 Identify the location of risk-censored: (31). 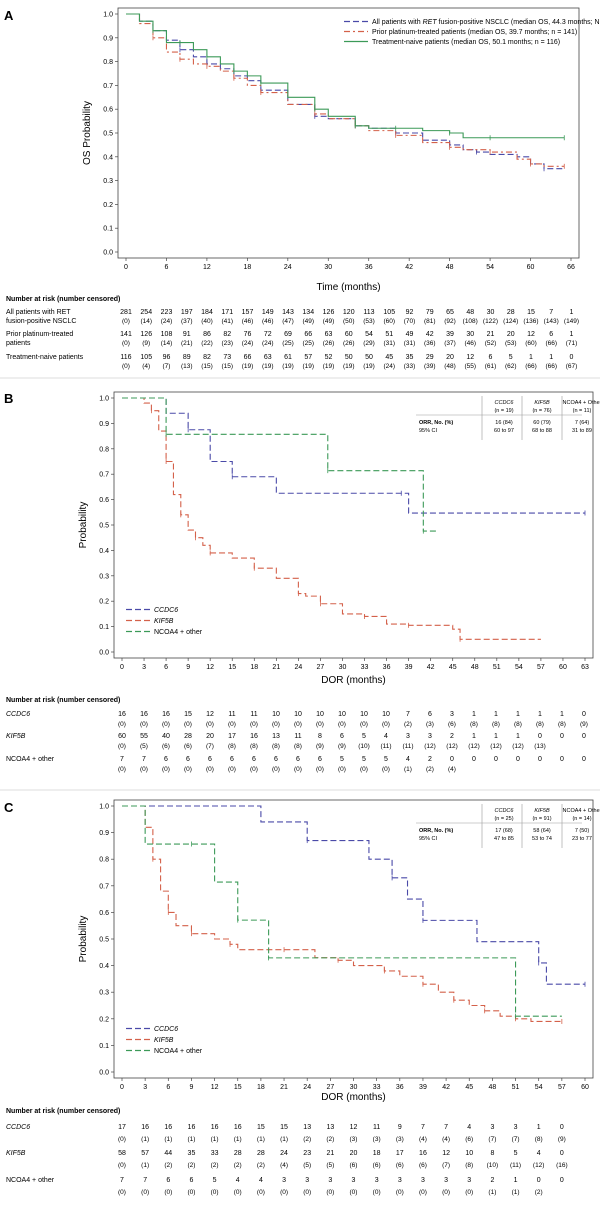
(389, 343).